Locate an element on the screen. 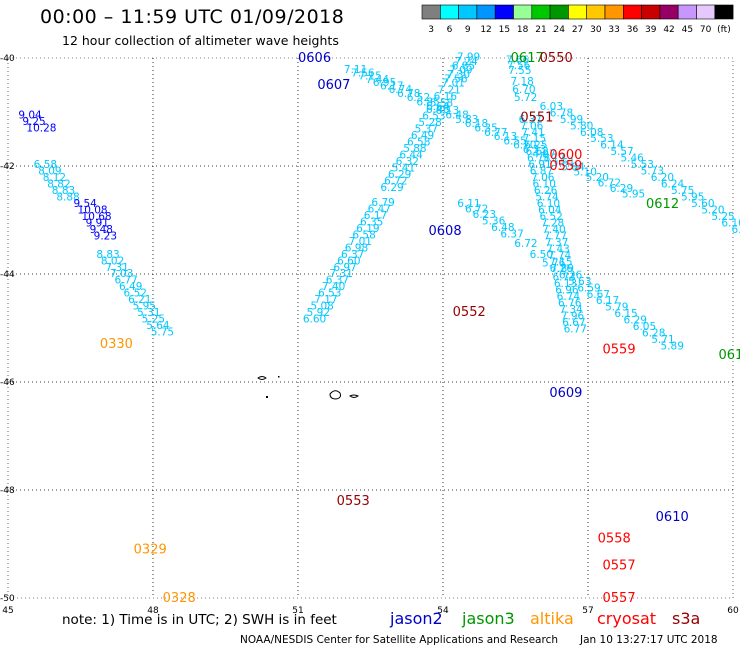 This screenshot has height=650, width=740. wave-height-label: 7.30 is located at coordinates (458, 75).